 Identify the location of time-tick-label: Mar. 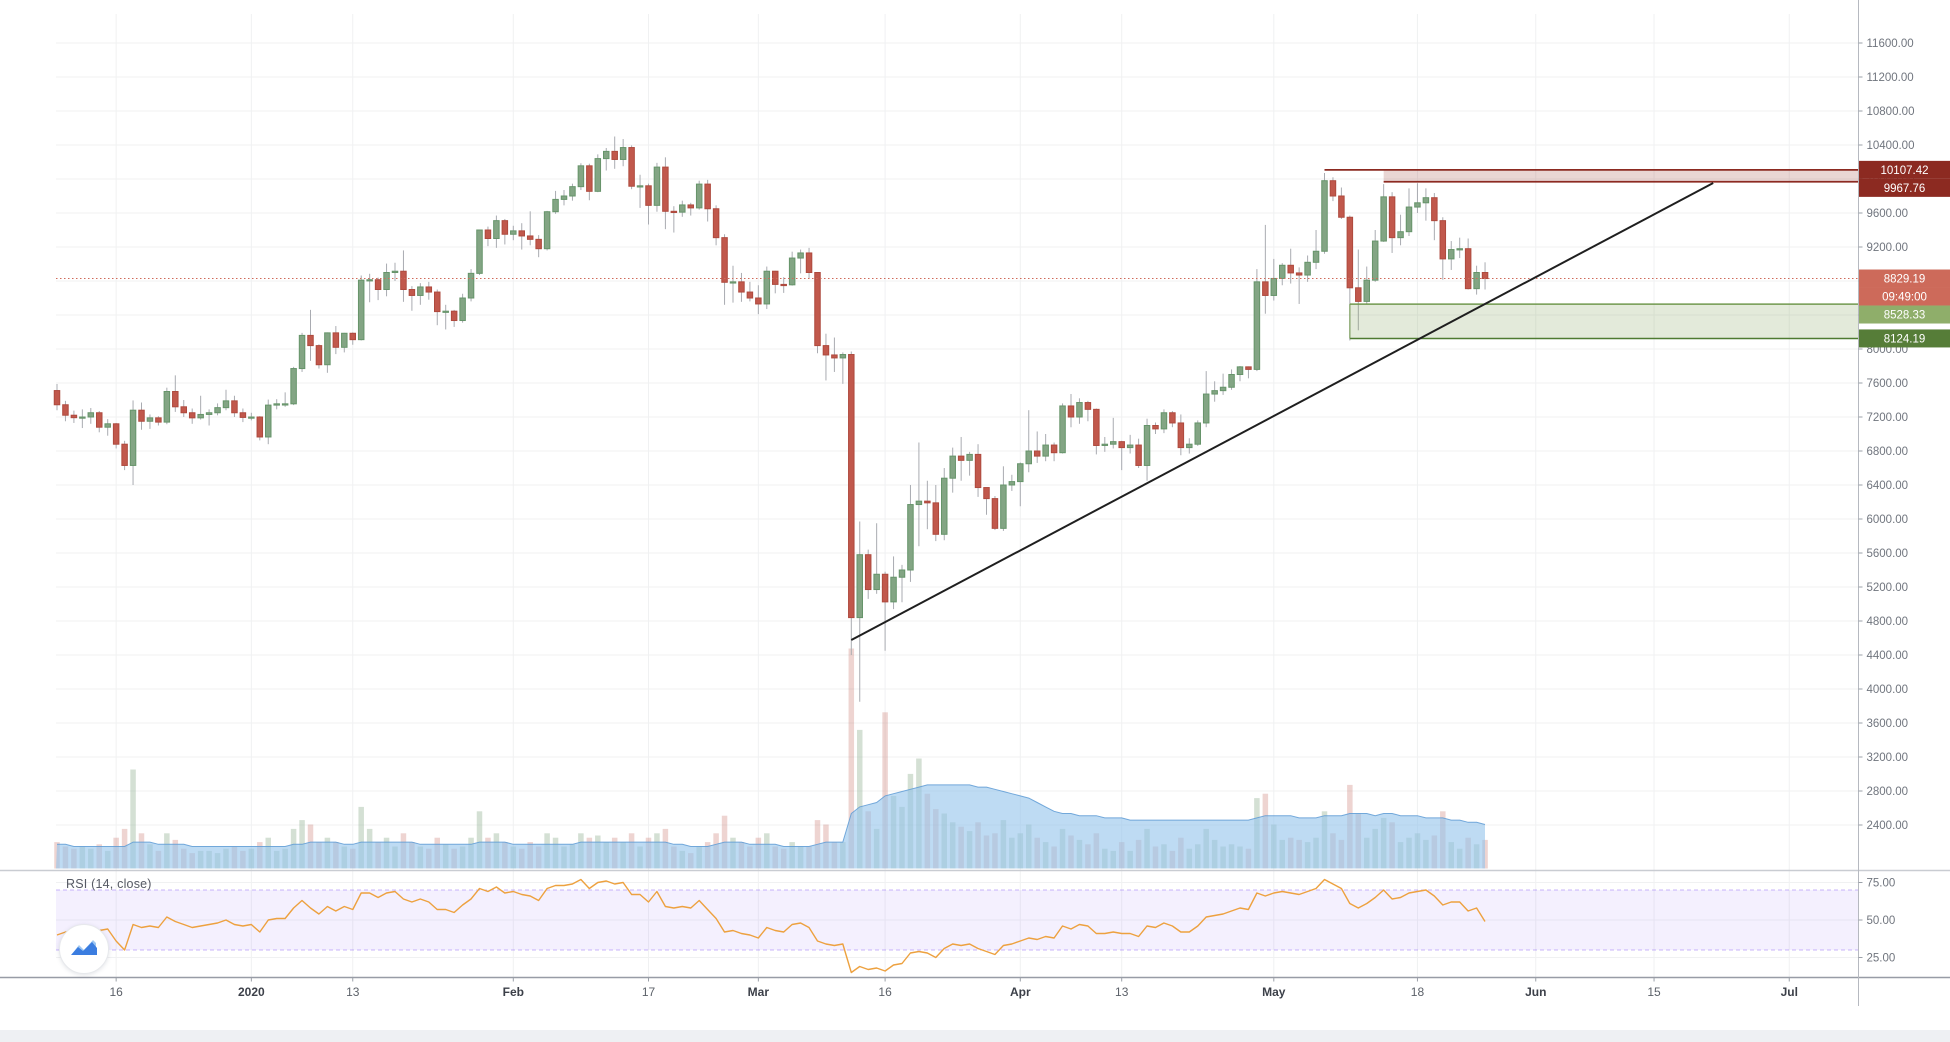
(759, 992).